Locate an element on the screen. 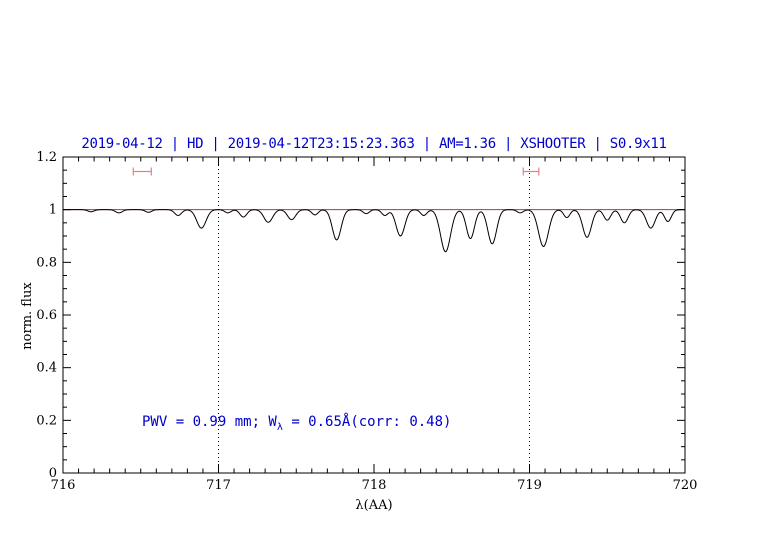  y-axis-label: norm. flux is located at coordinates (27, 316).